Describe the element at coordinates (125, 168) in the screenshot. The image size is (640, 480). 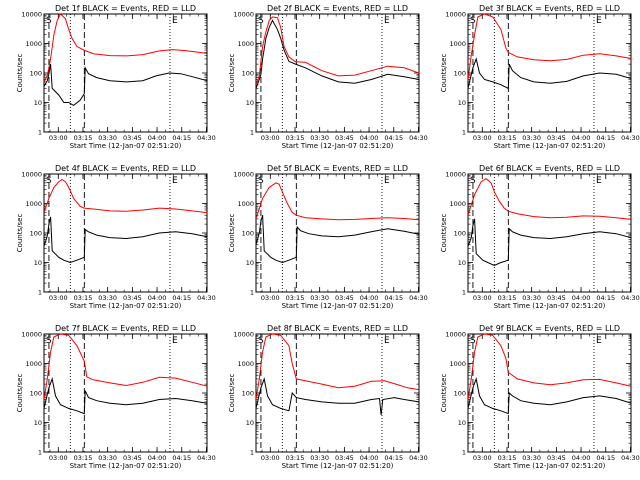
I see `panel-title: Det 4f BLACK = Events, RED = LLD` at that location.